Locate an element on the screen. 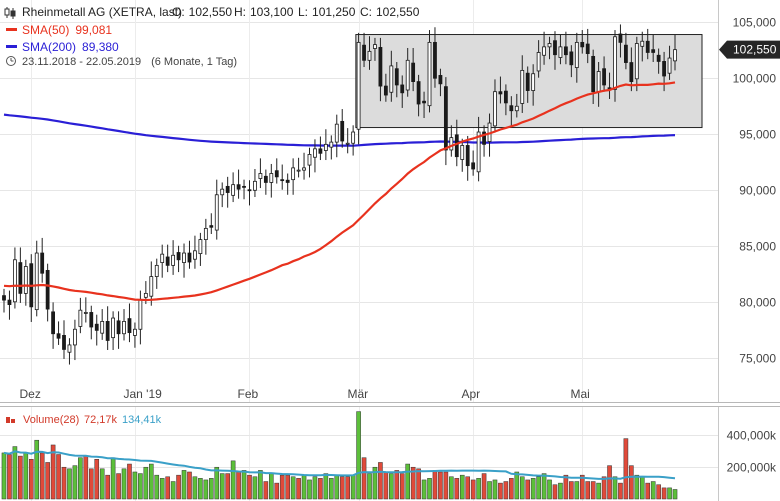 This screenshot has width=780, height=501. y-tick-label: 75,000 is located at coordinates (757, 359).